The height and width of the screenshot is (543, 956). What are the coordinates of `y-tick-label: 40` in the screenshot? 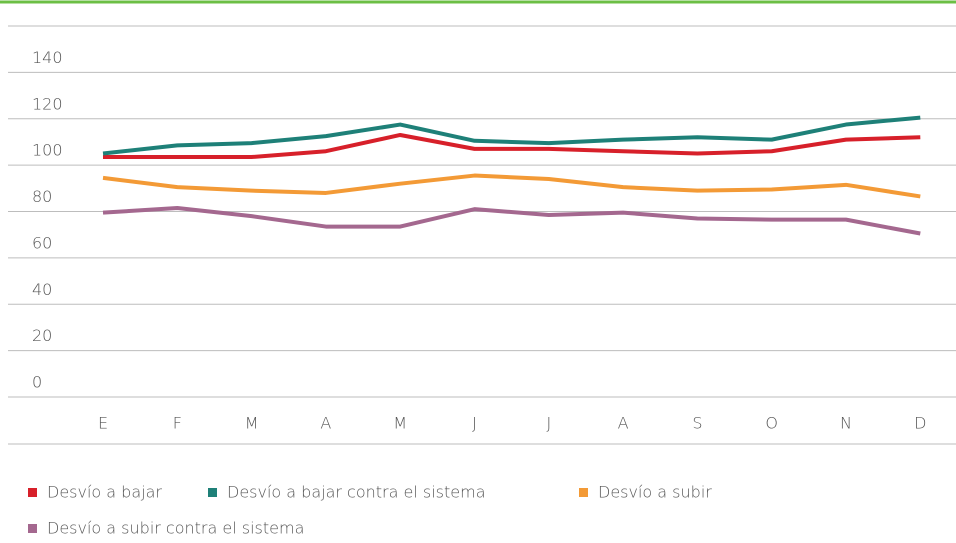 It's located at (42, 289).